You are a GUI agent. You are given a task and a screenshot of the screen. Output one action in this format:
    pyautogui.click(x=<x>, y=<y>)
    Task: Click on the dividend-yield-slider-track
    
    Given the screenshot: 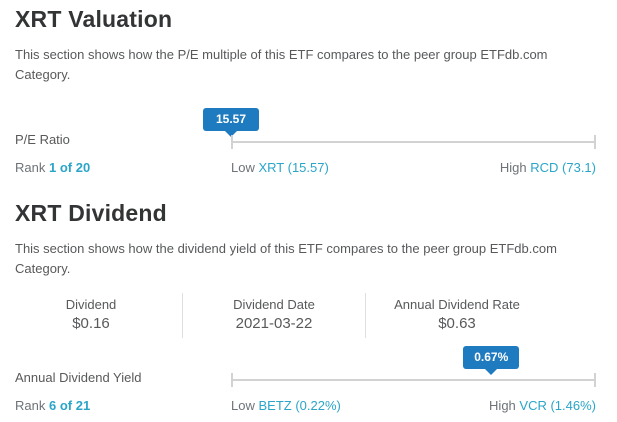 What is the action you would take?
    pyautogui.click(x=413, y=380)
    